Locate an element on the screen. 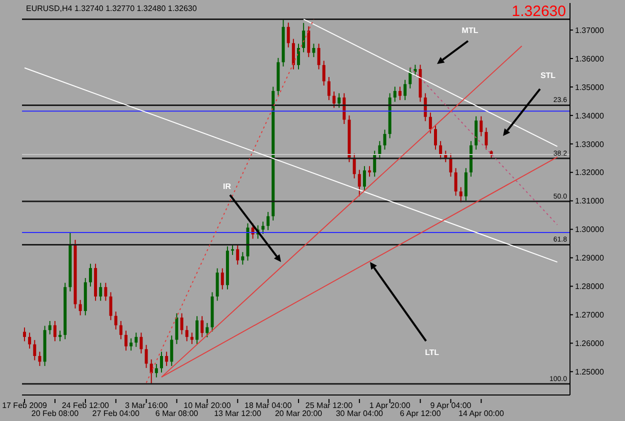 The height and width of the screenshot is (421, 625). annotation: IR is located at coordinates (227, 186).